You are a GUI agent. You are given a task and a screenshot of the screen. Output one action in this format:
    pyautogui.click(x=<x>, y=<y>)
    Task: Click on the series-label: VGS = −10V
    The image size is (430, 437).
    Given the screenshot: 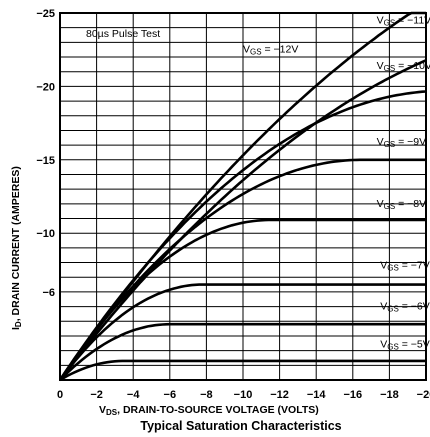 What is the action you would take?
    pyautogui.click(x=403, y=66)
    